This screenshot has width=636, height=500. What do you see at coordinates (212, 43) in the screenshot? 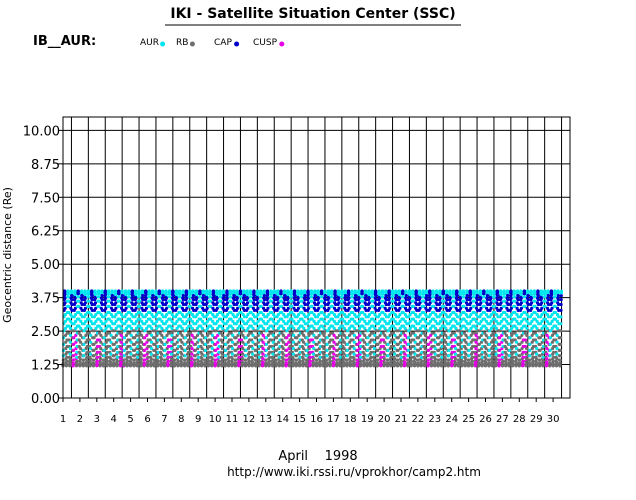
I see `legend: AUR RB CAP CUSP` at bounding box center [212, 43].